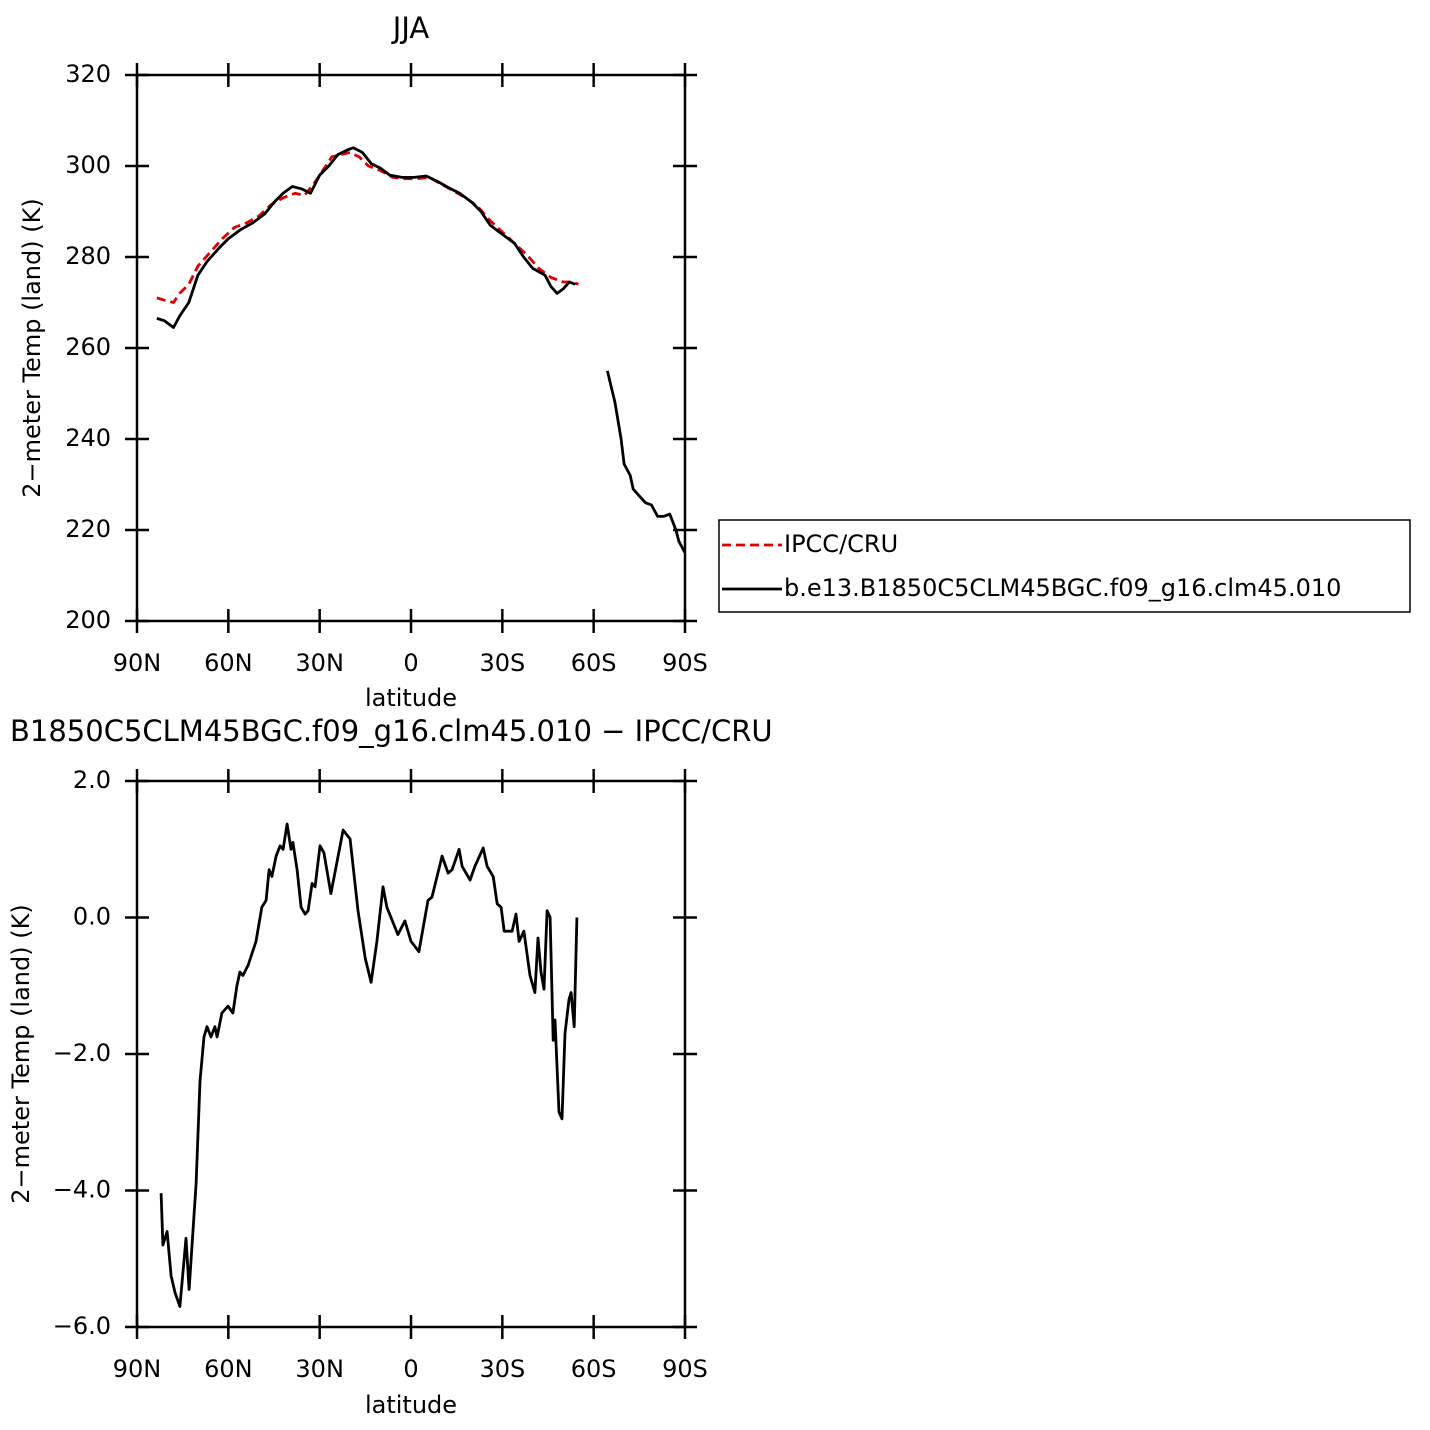  I want to click on y-tick-label: 0.0, so click(92, 917).